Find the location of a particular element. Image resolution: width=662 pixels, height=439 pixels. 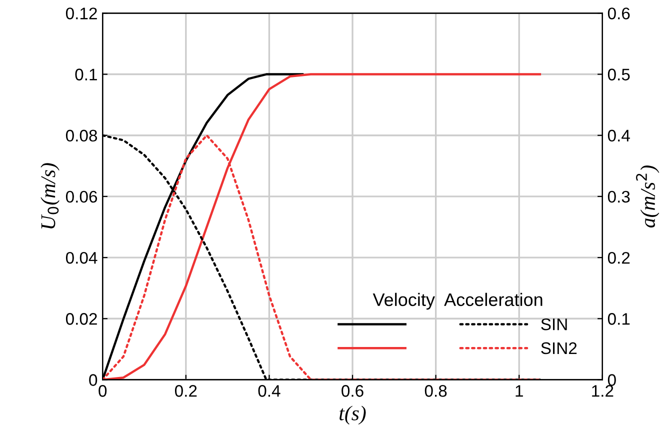

legend-title: Velocity Acceleration is located at coordinates (457, 301).